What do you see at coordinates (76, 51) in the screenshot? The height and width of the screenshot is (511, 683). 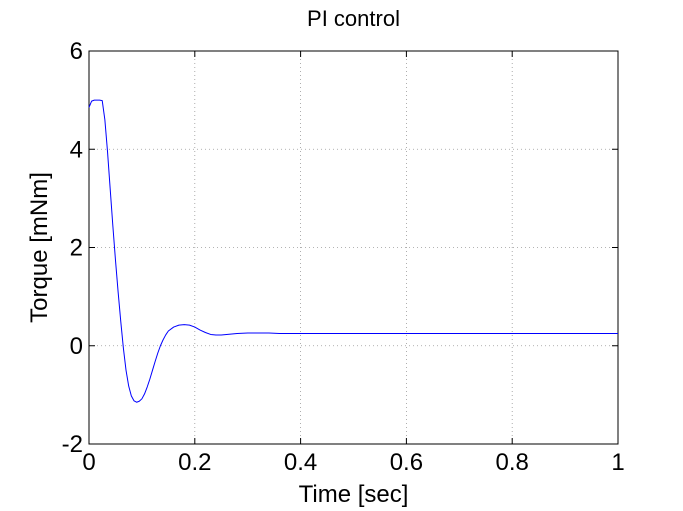 I see `y-tick-label: 6` at bounding box center [76, 51].